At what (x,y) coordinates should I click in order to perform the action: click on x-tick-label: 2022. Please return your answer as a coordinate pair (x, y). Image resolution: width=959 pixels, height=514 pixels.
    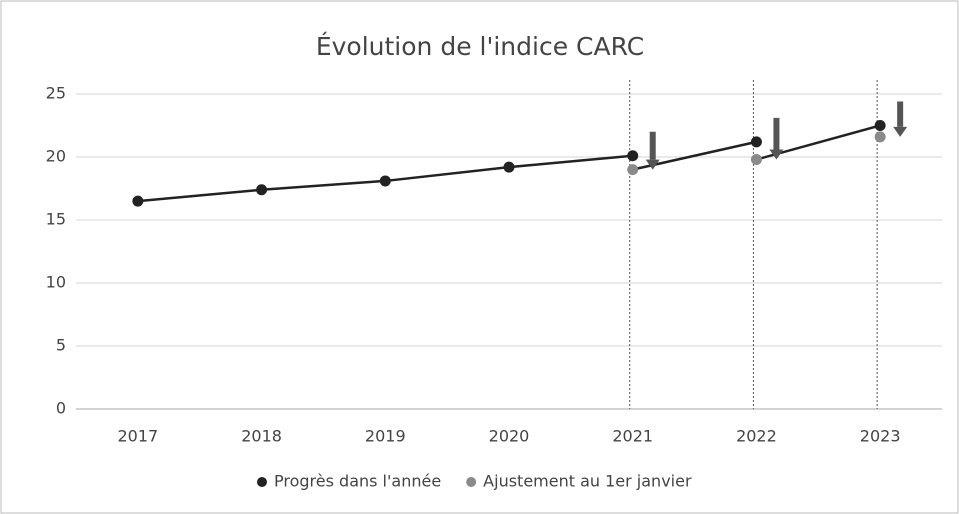
    Looking at the image, I should click on (756, 436).